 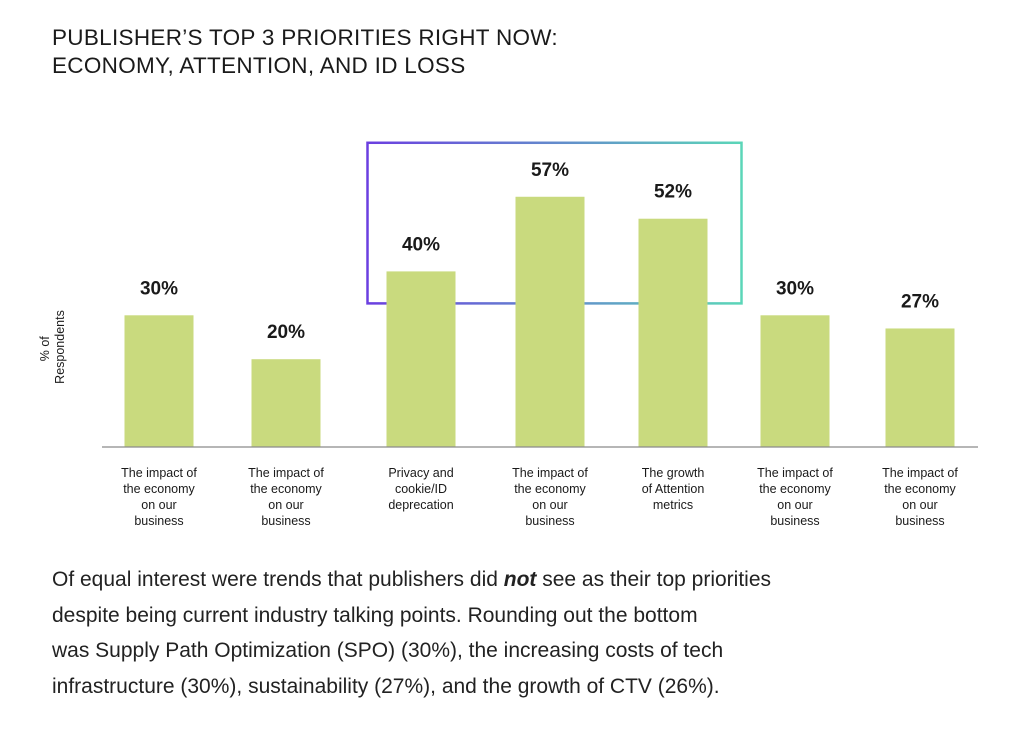 I want to click on y-axis-label: % of Respondents, so click(x=52, y=347).